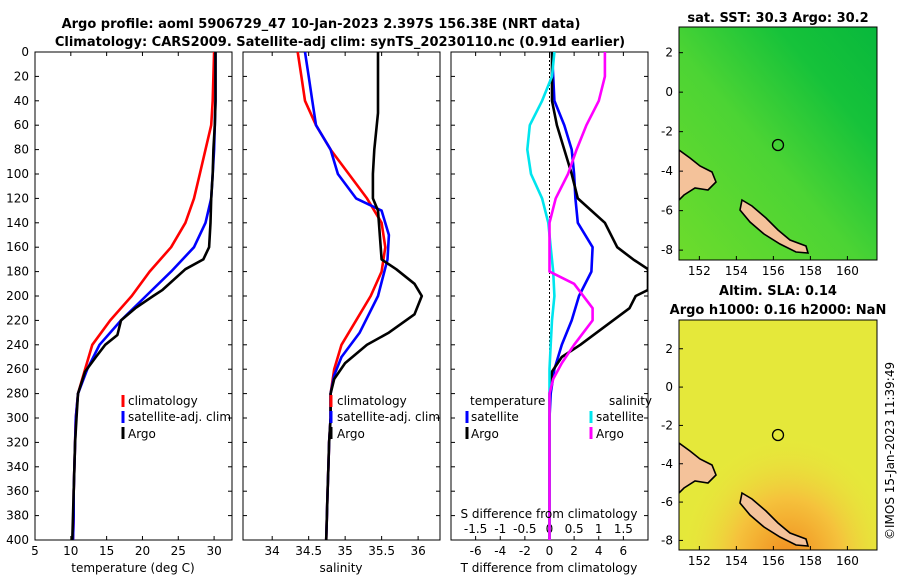 The image size is (900, 580). What do you see at coordinates (610, 434) in the screenshot?
I see `legend-s-argo: Argo` at bounding box center [610, 434].